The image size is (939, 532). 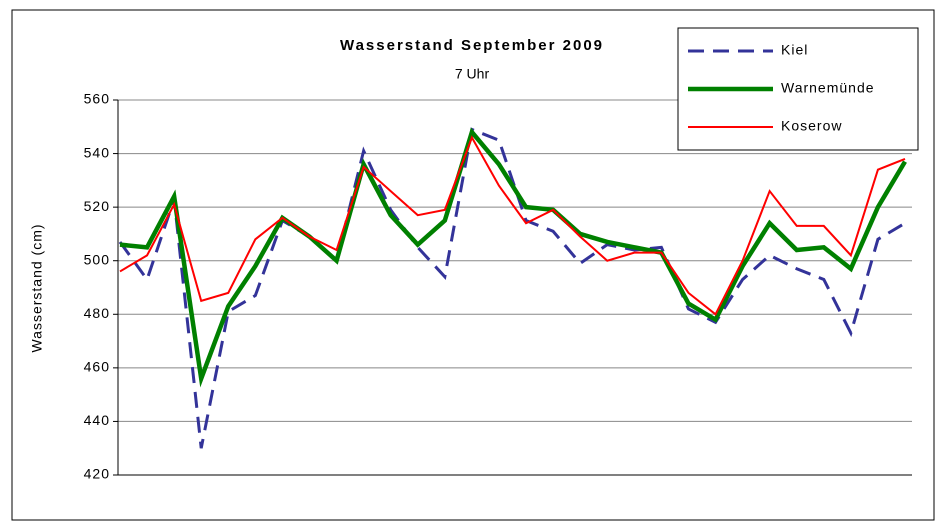 I want to click on y-tick-label: 420, so click(x=97, y=474).